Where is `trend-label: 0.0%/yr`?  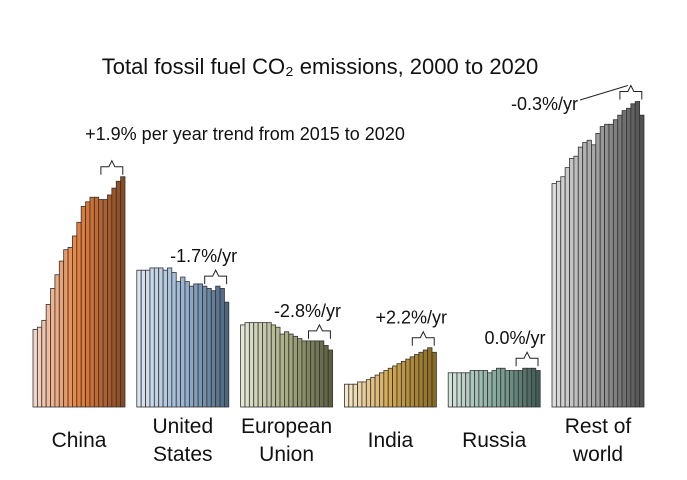
trend-label: 0.0%/yr is located at coordinates (515, 338).